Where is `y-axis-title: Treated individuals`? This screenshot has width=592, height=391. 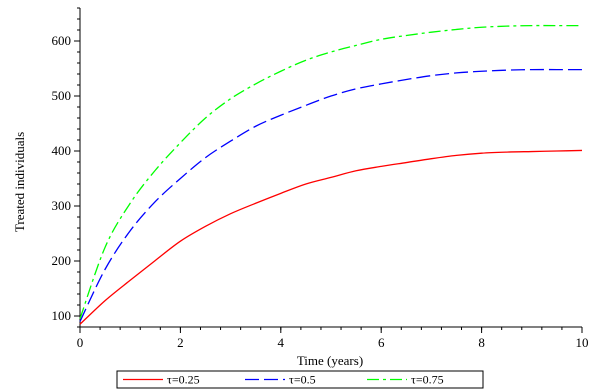 y-axis-title: Treated individuals is located at coordinates (19, 182).